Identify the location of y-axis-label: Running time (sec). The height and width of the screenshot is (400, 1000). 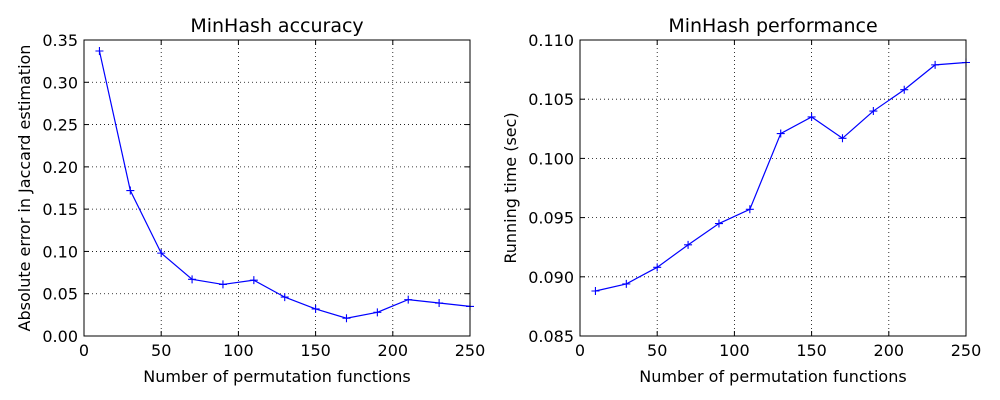
(510, 187).